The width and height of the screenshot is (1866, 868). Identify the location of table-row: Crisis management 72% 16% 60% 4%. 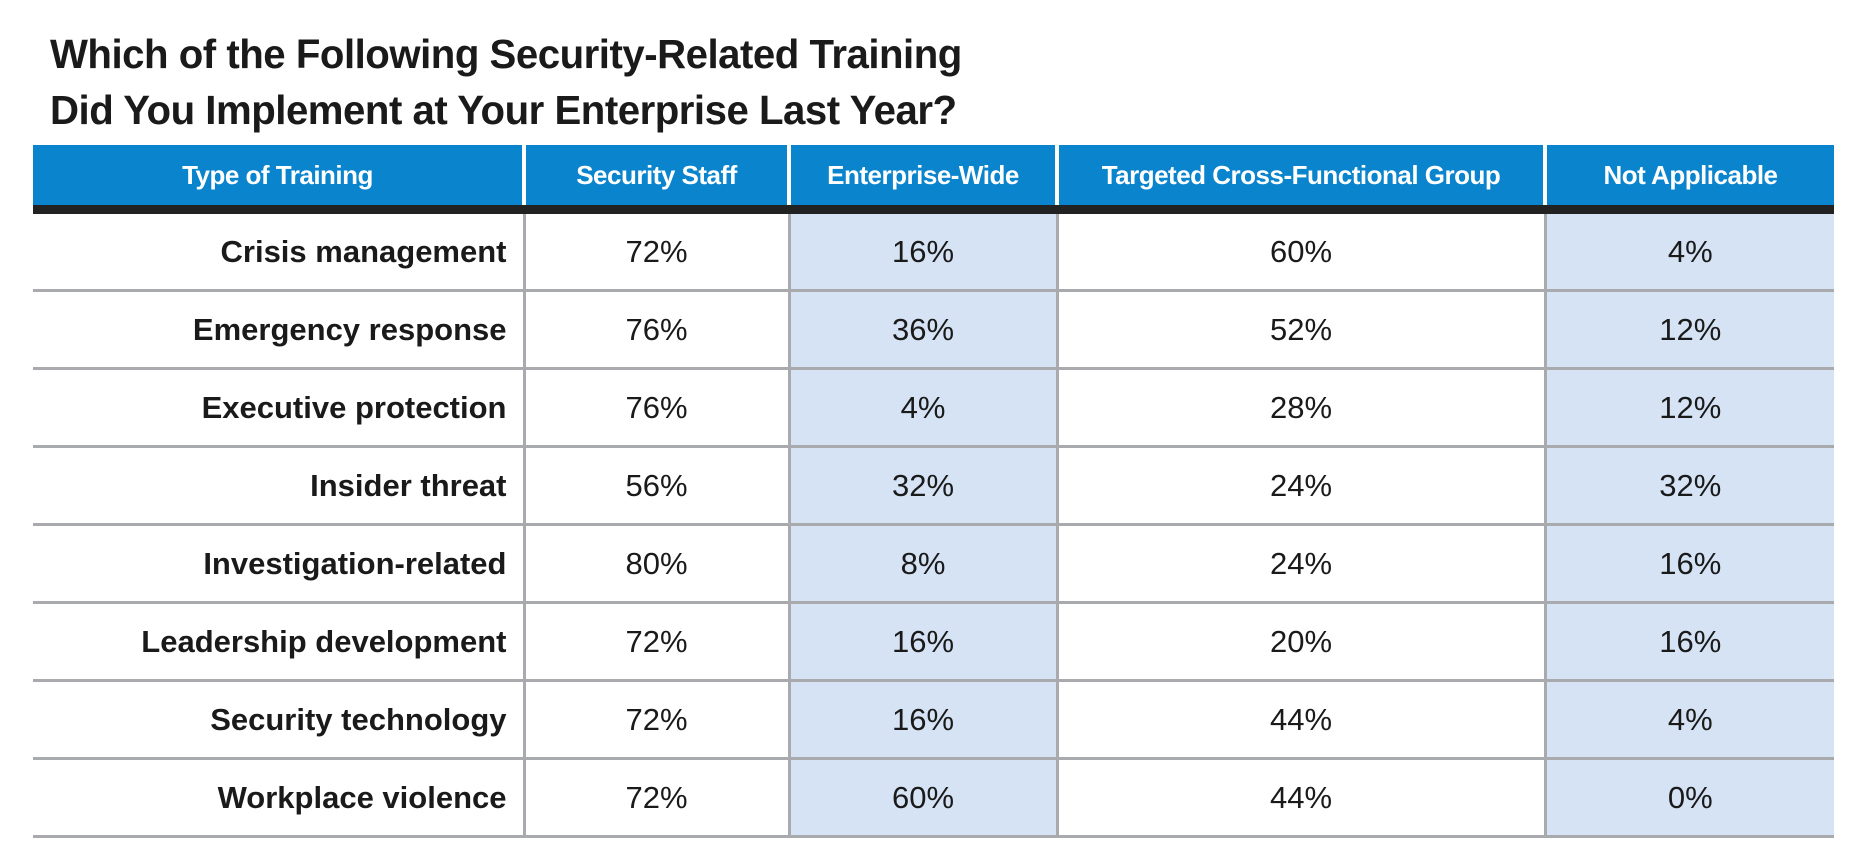
(933, 250).